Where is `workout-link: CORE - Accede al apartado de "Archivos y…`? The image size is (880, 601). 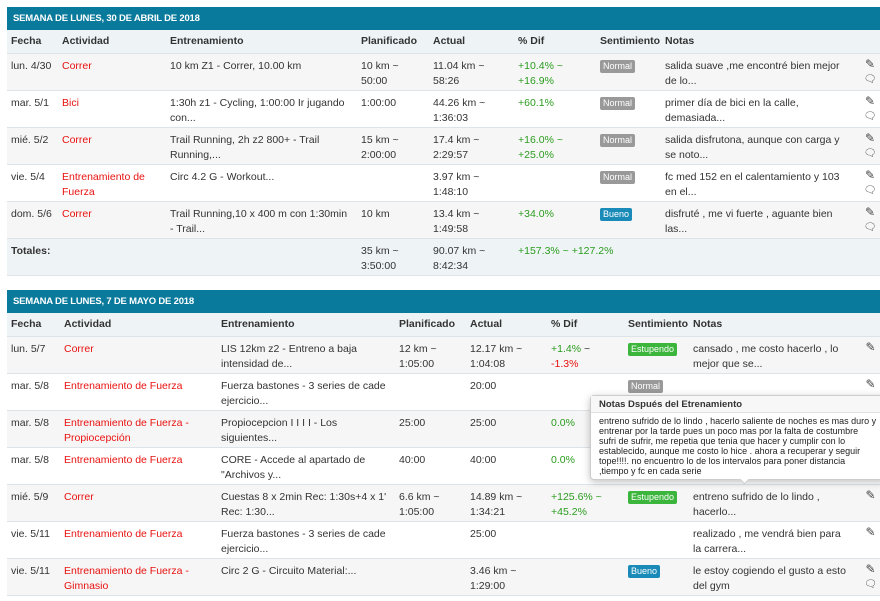 workout-link: CORE - Accede al apartado de "Archivos y… is located at coordinates (293, 467).